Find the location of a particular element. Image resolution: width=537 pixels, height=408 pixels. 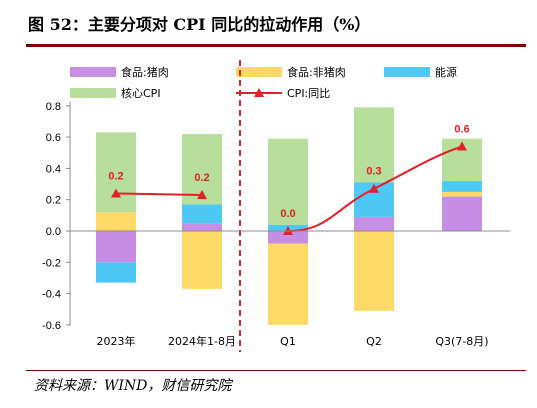

cpi-data-label: 0.0 is located at coordinates (287, 214).